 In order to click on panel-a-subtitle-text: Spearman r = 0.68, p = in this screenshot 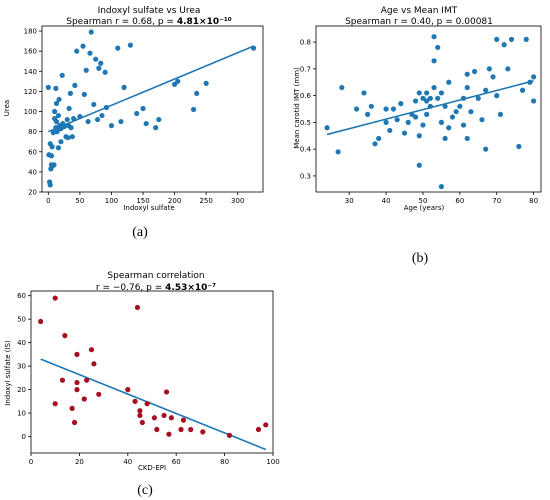, I will do `click(121, 22)`.